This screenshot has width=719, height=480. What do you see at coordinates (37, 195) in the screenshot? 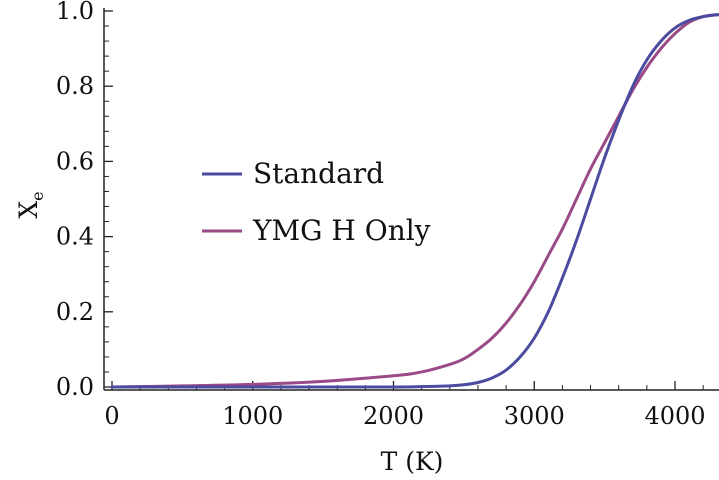
I see `y-axis-title-sub: e` at bounding box center [37, 195].